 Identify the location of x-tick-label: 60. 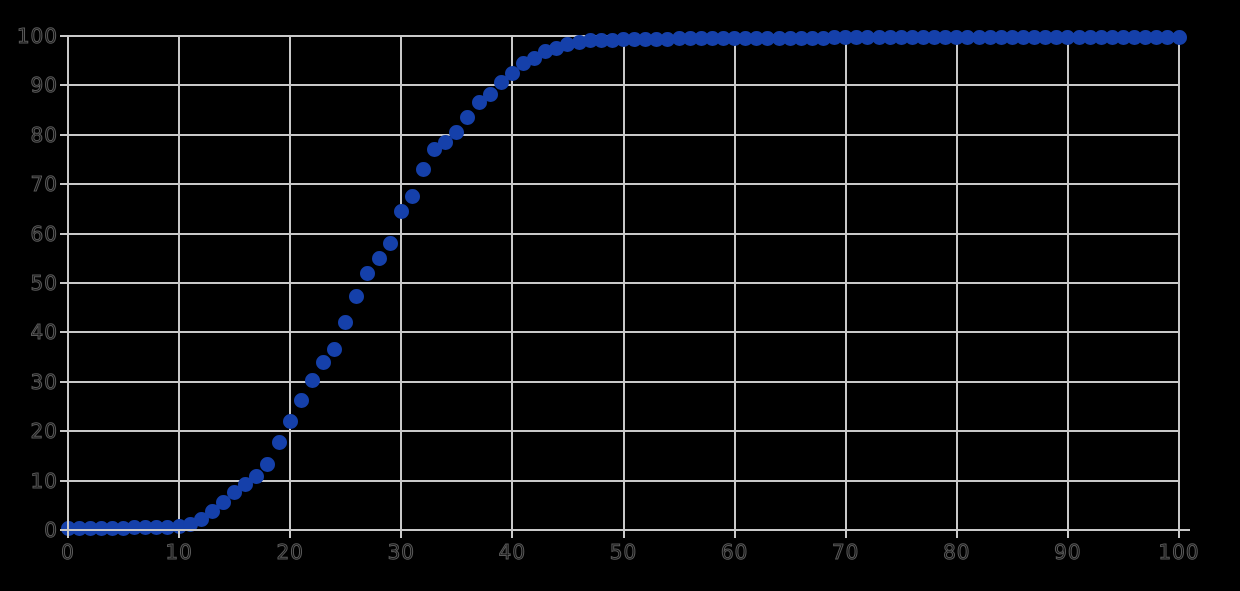
(734, 552).